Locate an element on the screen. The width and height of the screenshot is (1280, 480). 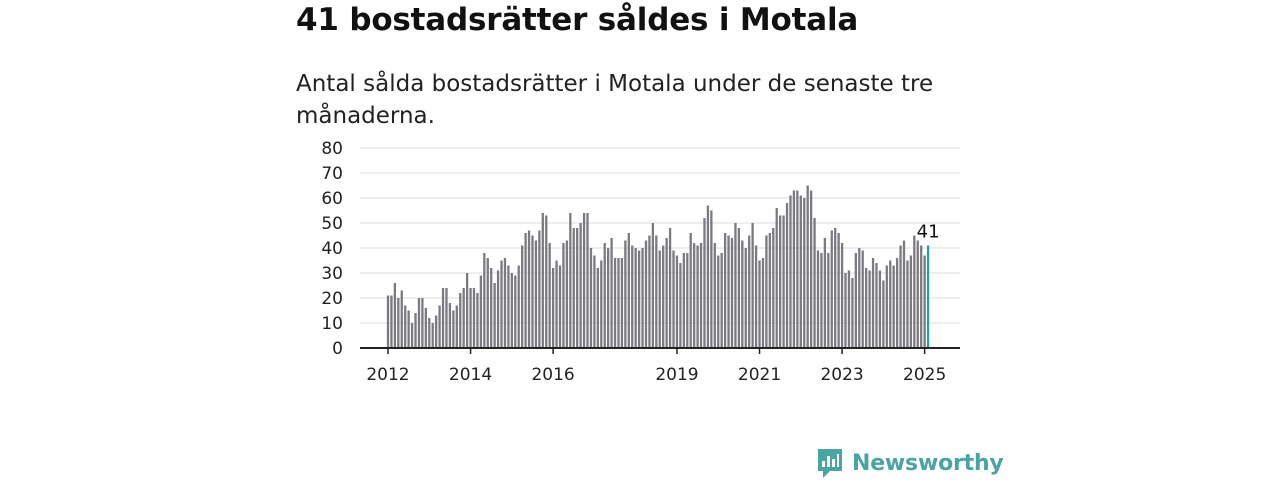
y-tick-label: 30 is located at coordinates (332, 274).